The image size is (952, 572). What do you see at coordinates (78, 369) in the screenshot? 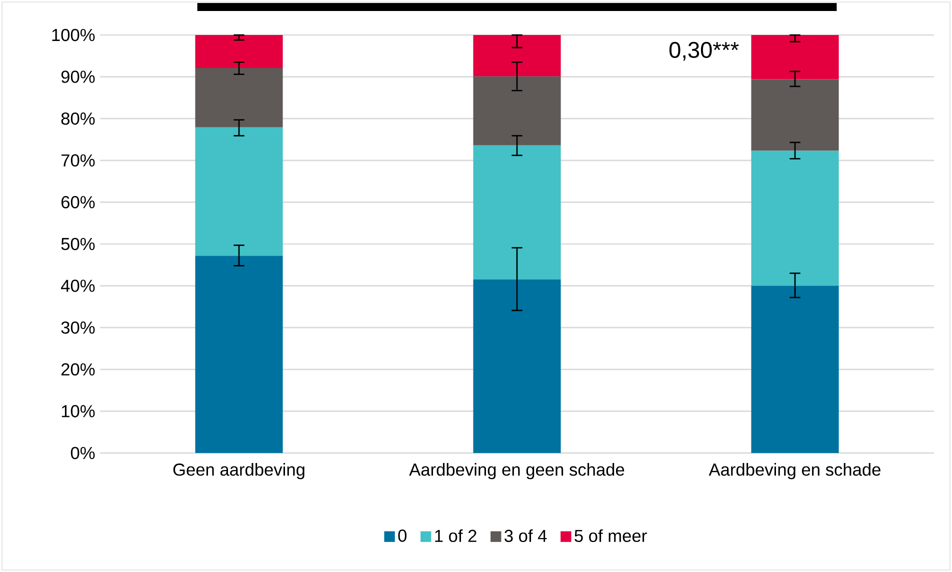
I see `y-tick-label: 20%` at bounding box center [78, 369].